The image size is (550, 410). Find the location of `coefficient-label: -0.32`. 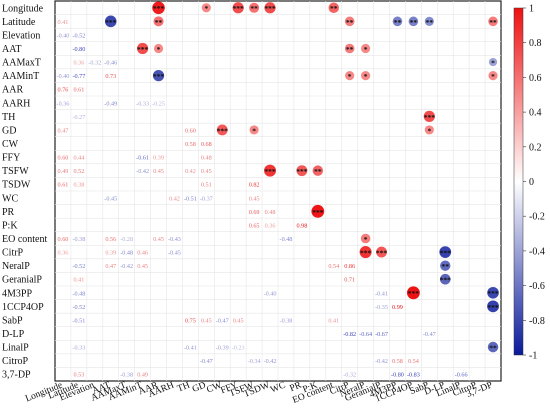

coefficient-label: -0.32 is located at coordinates (349, 375).